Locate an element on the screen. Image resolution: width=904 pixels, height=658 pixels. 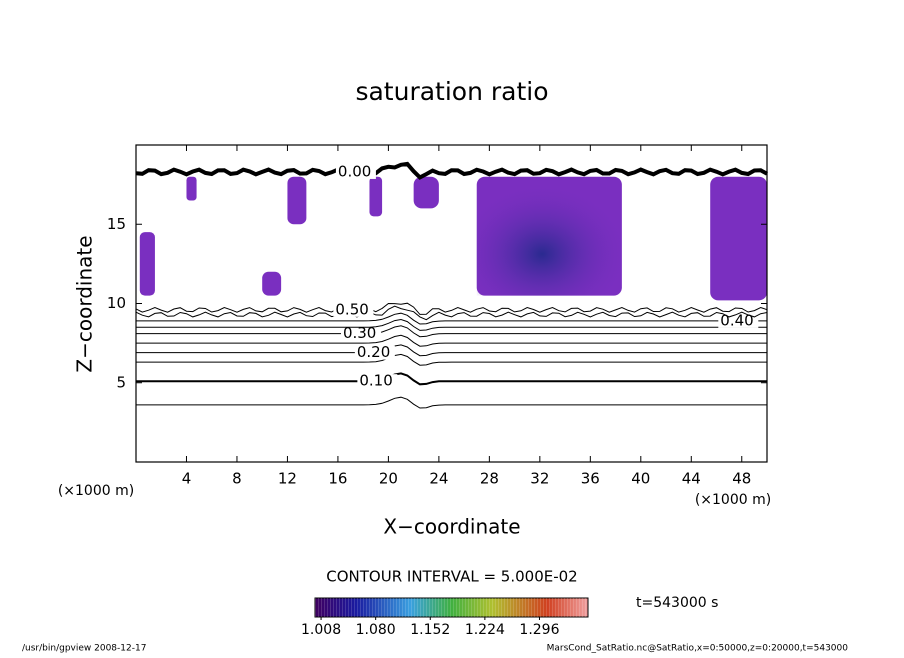
contour-label: 0.40 is located at coordinates (736, 320).